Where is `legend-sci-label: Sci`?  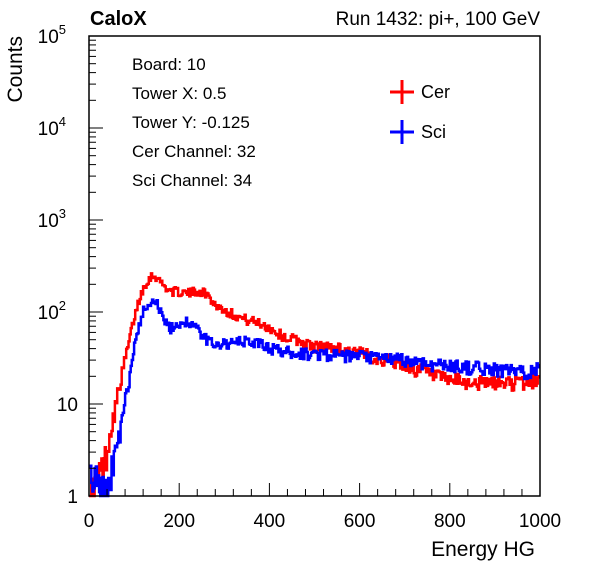 legend-sci-label: Sci is located at coordinates (433, 132).